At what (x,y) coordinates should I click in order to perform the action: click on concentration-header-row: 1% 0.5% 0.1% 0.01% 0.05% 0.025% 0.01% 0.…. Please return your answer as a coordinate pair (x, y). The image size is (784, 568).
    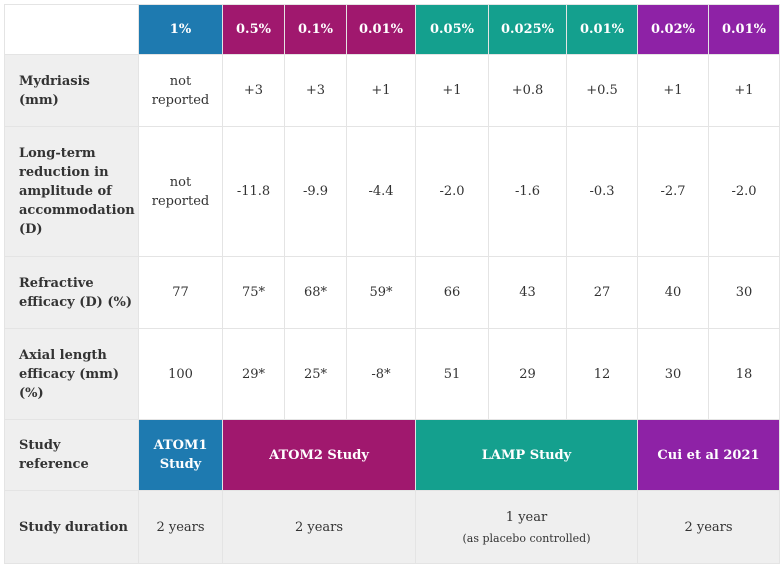
    Looking at the image, I should click on (392, 29).